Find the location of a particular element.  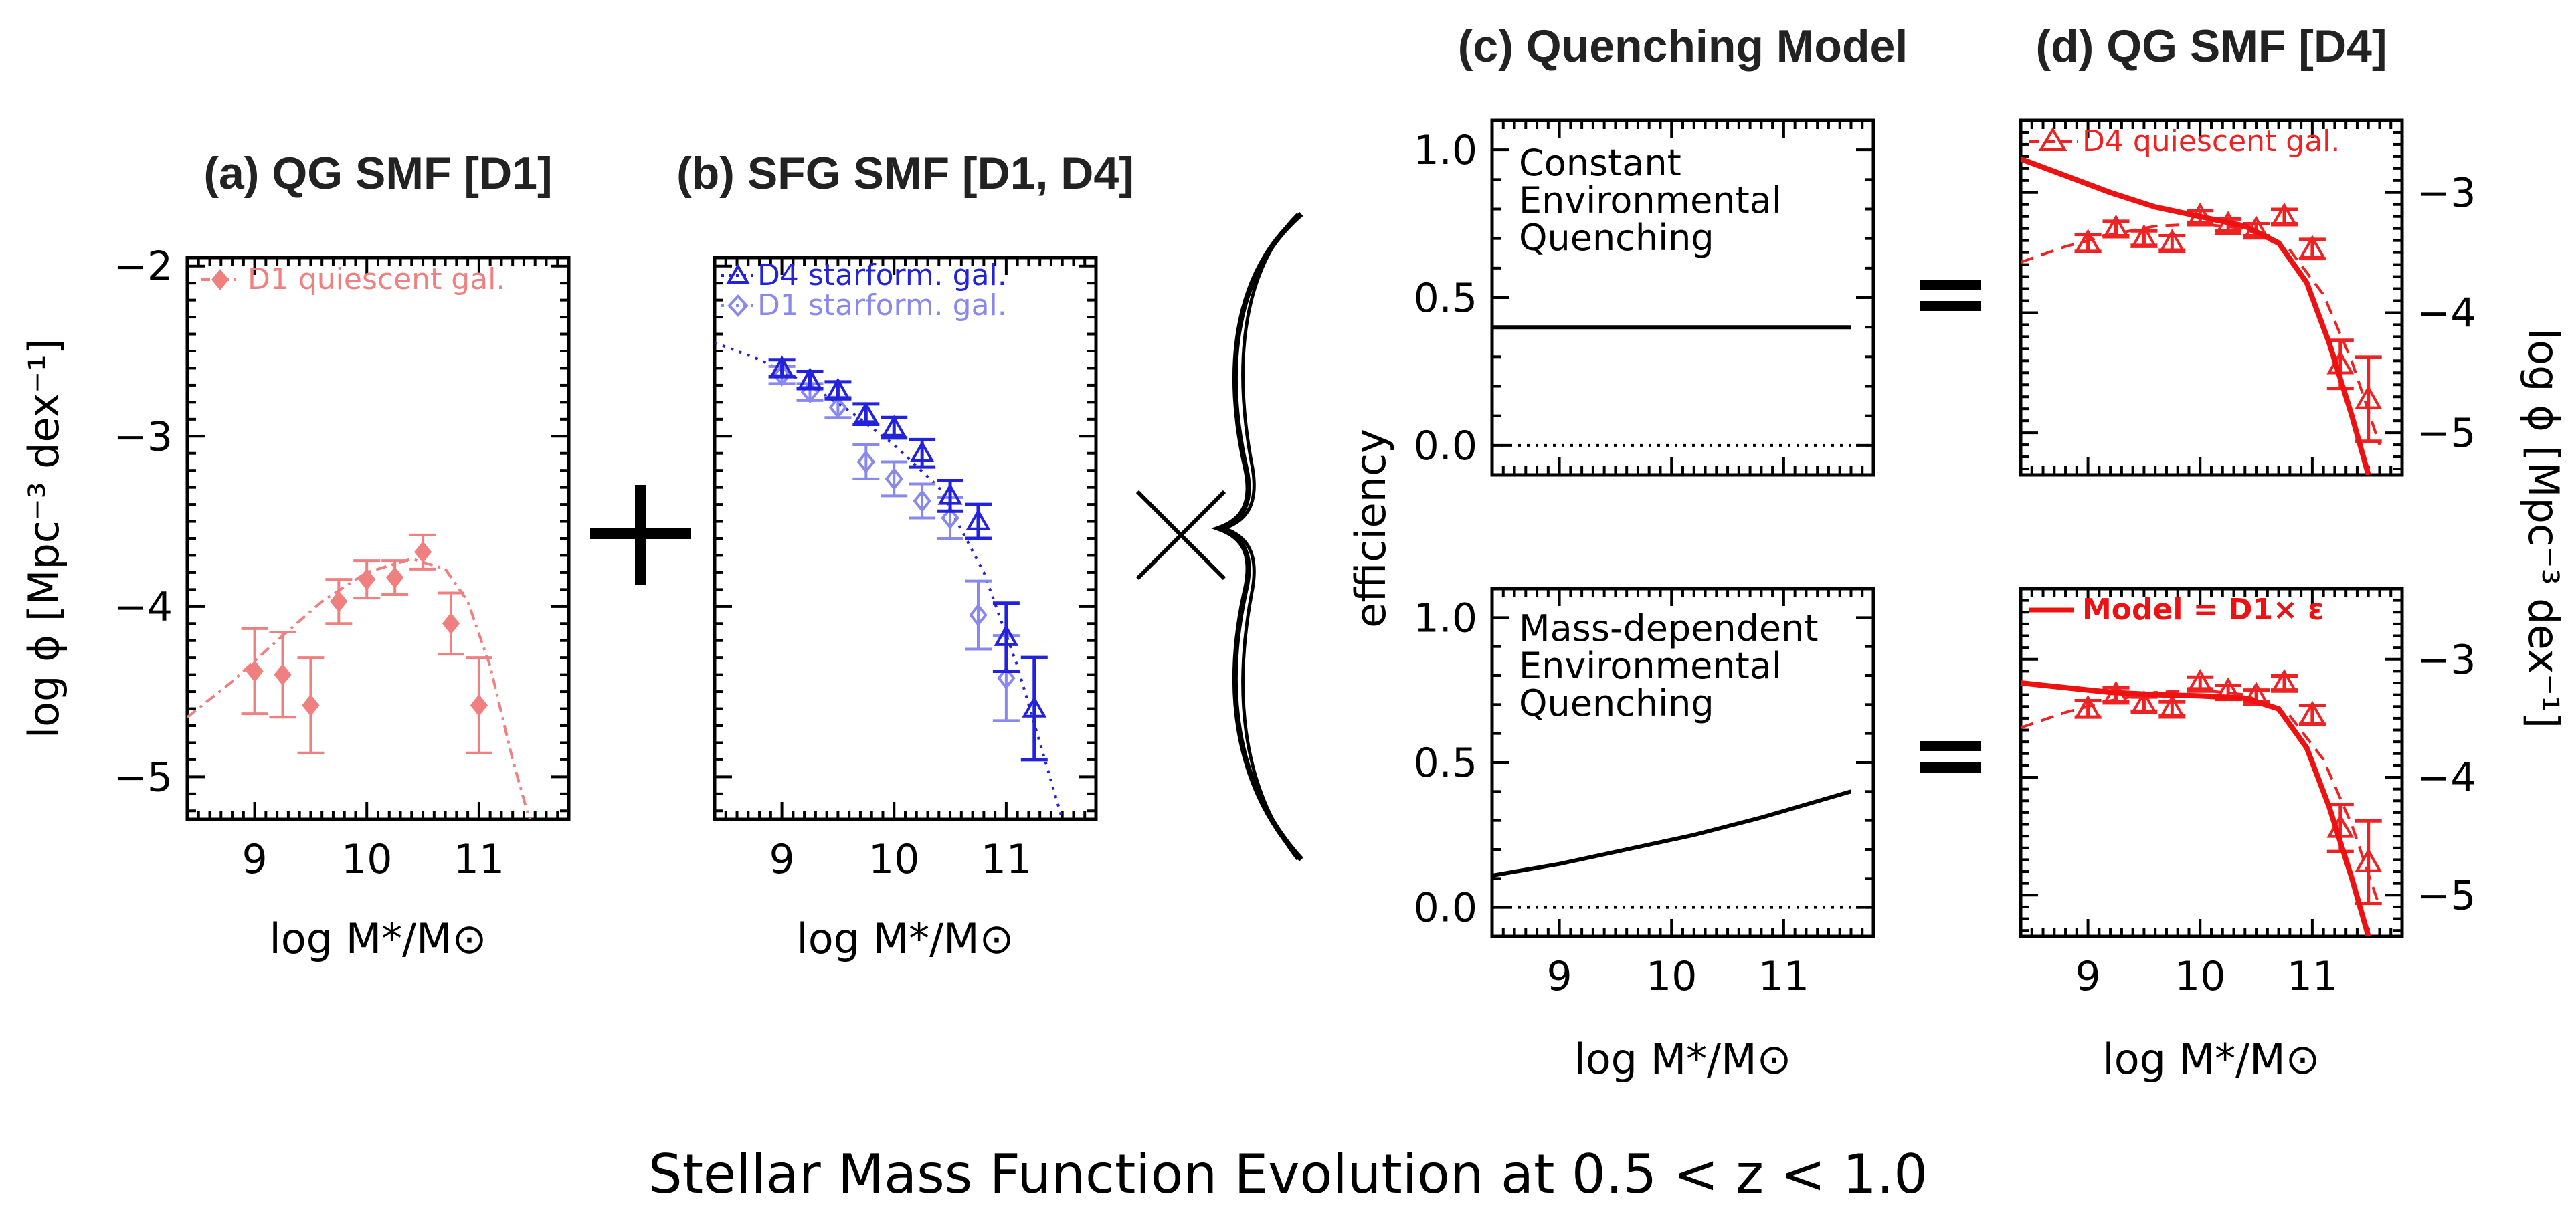

panel-d-ylabel: log ϕ [Mpc⁻³ dex⁻¹] is located at coordinates (2543, 528).